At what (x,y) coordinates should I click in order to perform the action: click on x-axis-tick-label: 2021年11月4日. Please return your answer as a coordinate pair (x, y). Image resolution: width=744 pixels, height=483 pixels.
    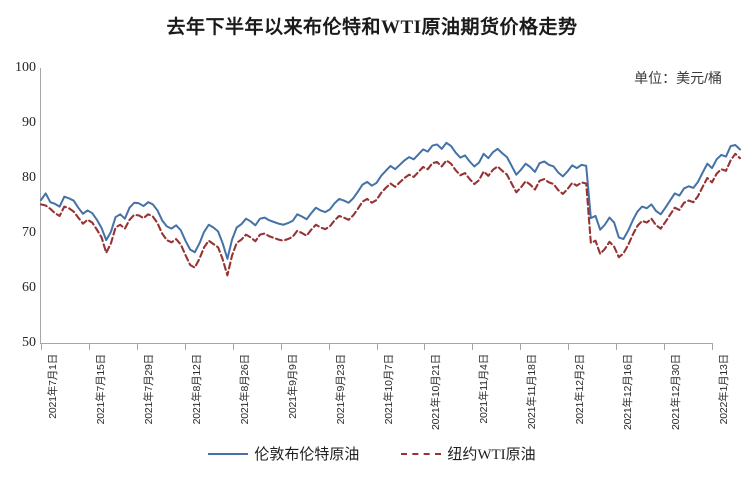
    Looking at the image, I should click on (484, 389).